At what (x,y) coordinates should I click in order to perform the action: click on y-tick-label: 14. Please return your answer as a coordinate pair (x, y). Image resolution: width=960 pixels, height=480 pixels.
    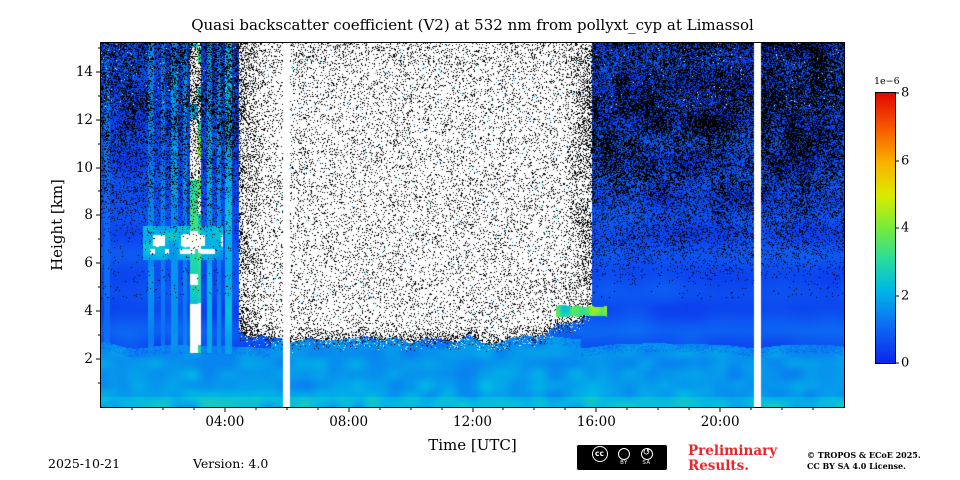
    Looking at the image, I should click on (84, 71).